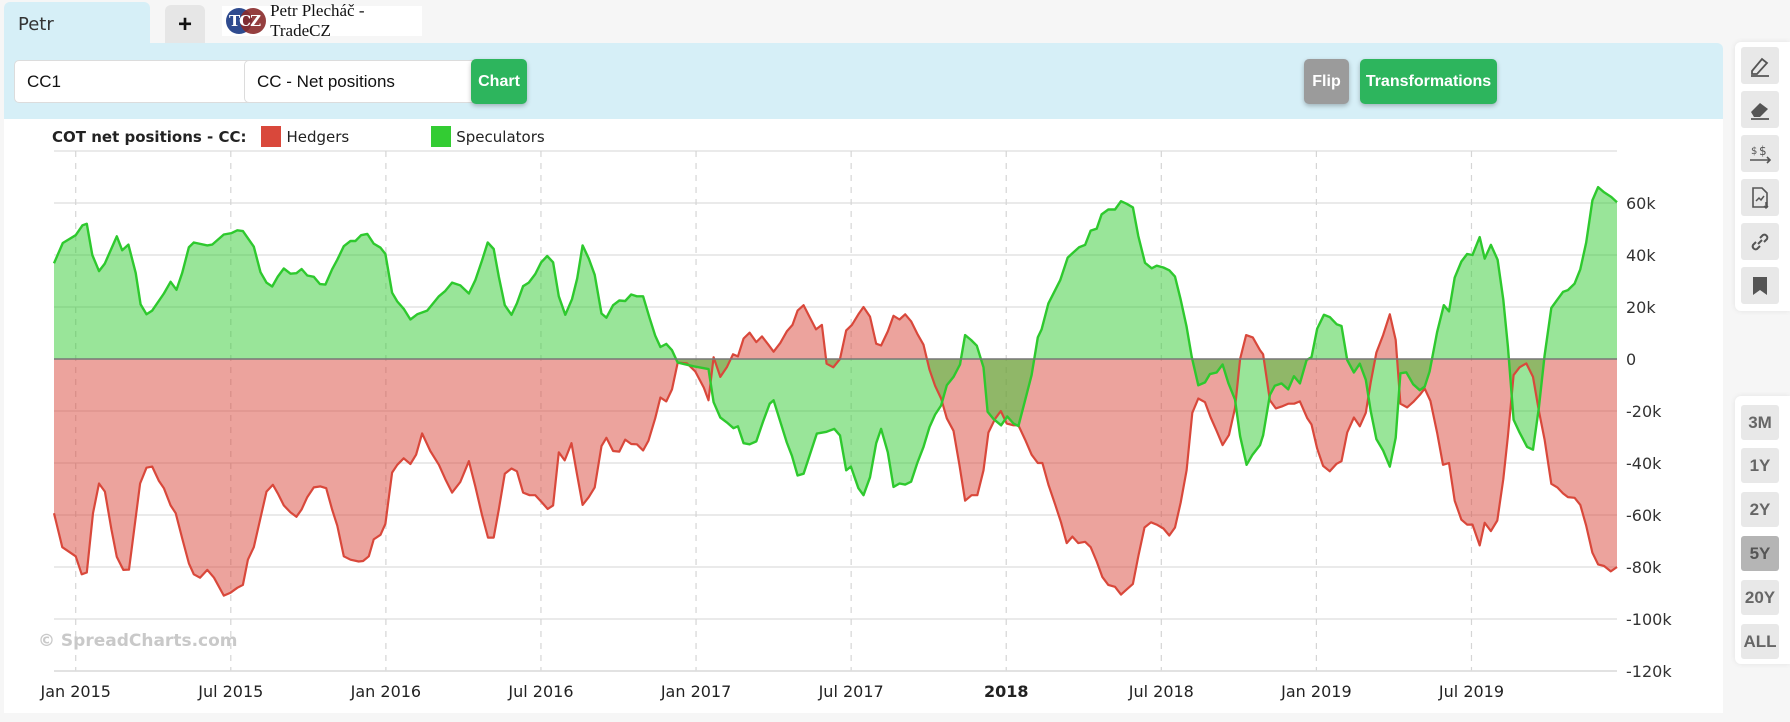 This screenshot has height=722, width=1790. What do you see at coordinates (1644, 463) in the screenshot?
I see `y-tick-label: -40k` at bounding box center [1644, 463].